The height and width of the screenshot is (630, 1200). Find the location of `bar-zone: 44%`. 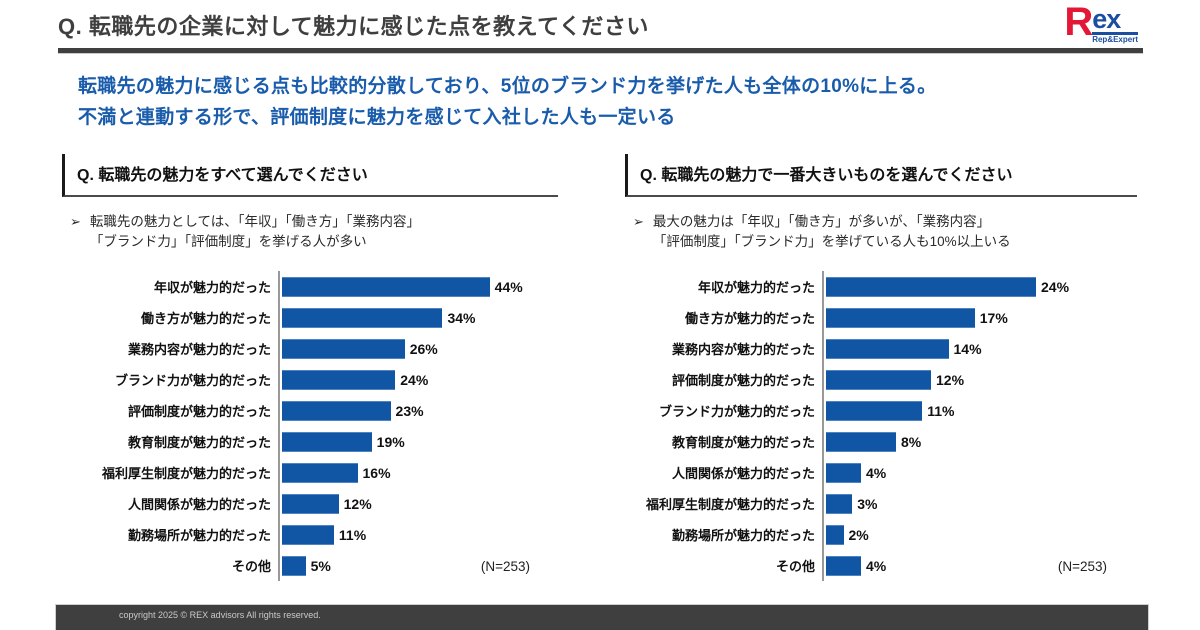

bar-zone: 44% is located at coordinates (400, 287).